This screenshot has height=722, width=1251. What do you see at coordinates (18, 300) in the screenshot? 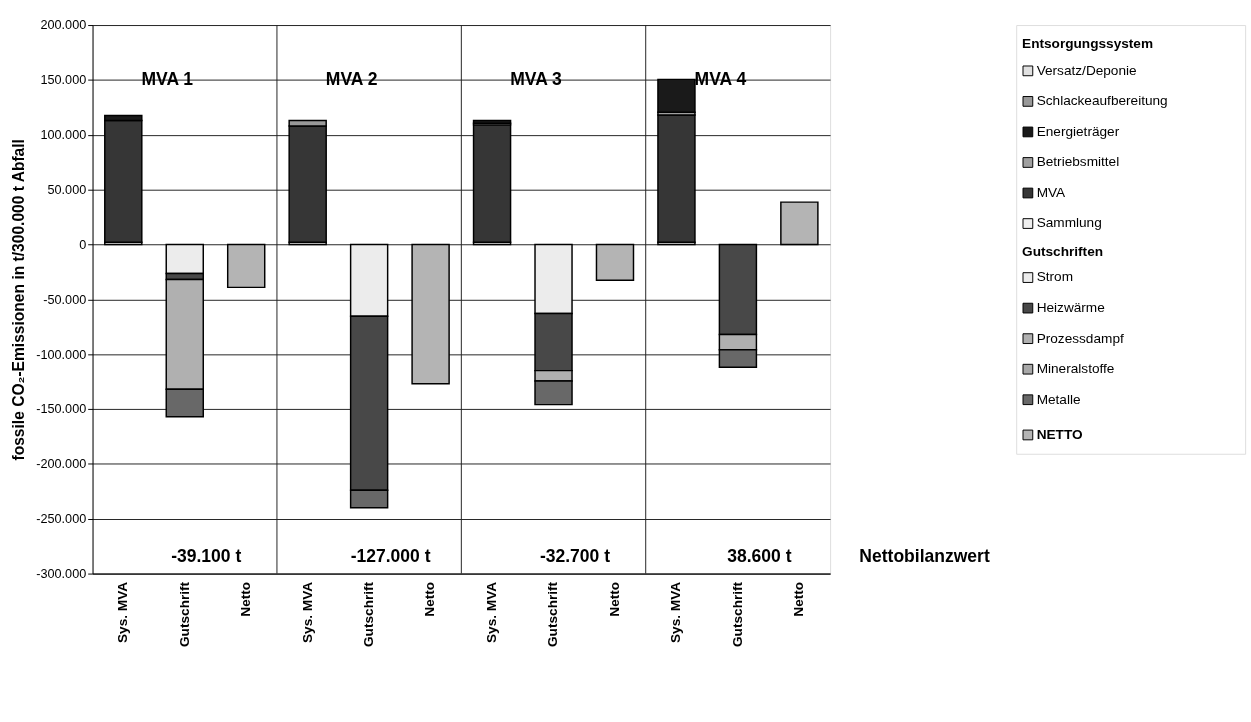
I see `y-axis-title: fossile CO₂-Emissionen in t/300.000 t Abfall` at bounding box center [18, 300].